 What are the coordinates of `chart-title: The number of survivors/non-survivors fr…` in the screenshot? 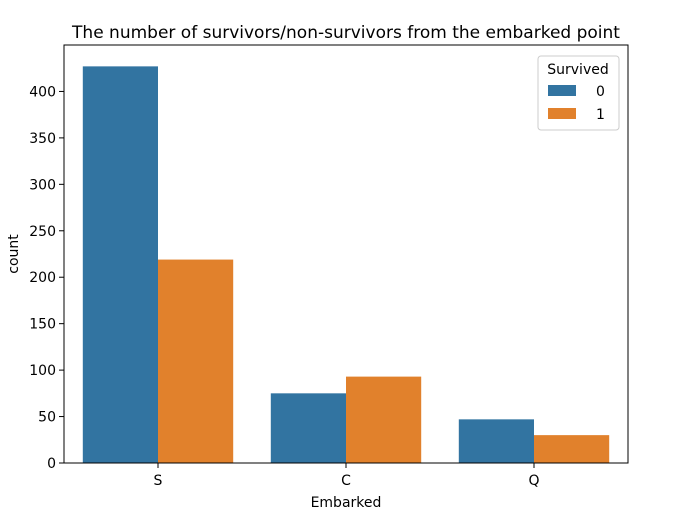 It's located at (345, 33).